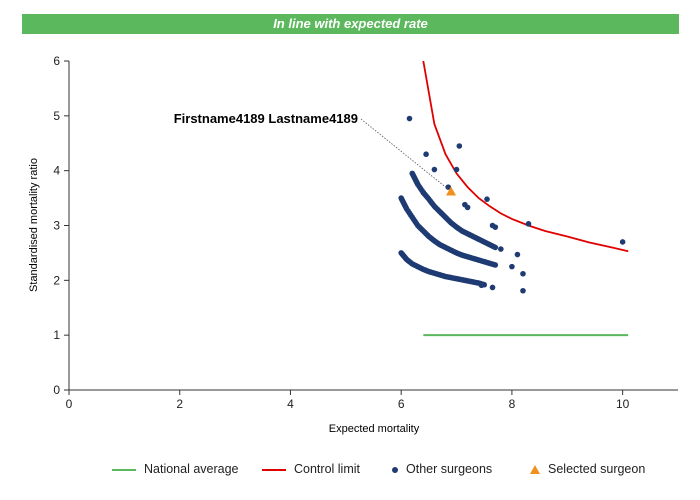  Describe the element at coordinates (350, 24) in the screenshot. I see `status-banner: In line with expected rate` at that location.